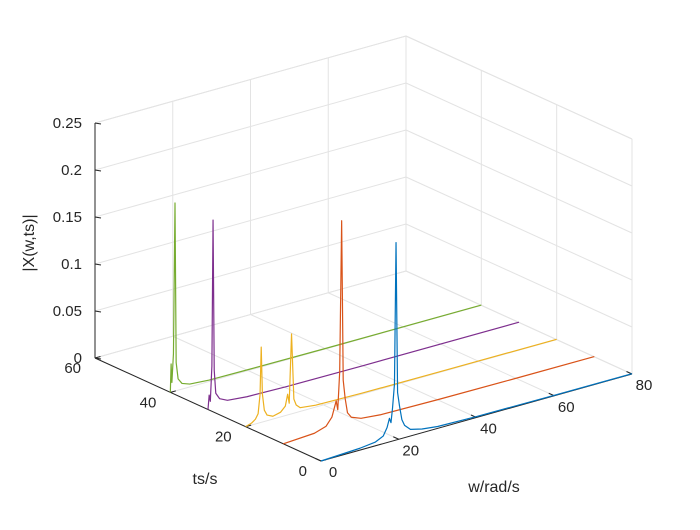  What do you see at coordinates (67, 311) in the screenshot?
I see `z-tick-label: 0.05` at bounding box center [67, 311].